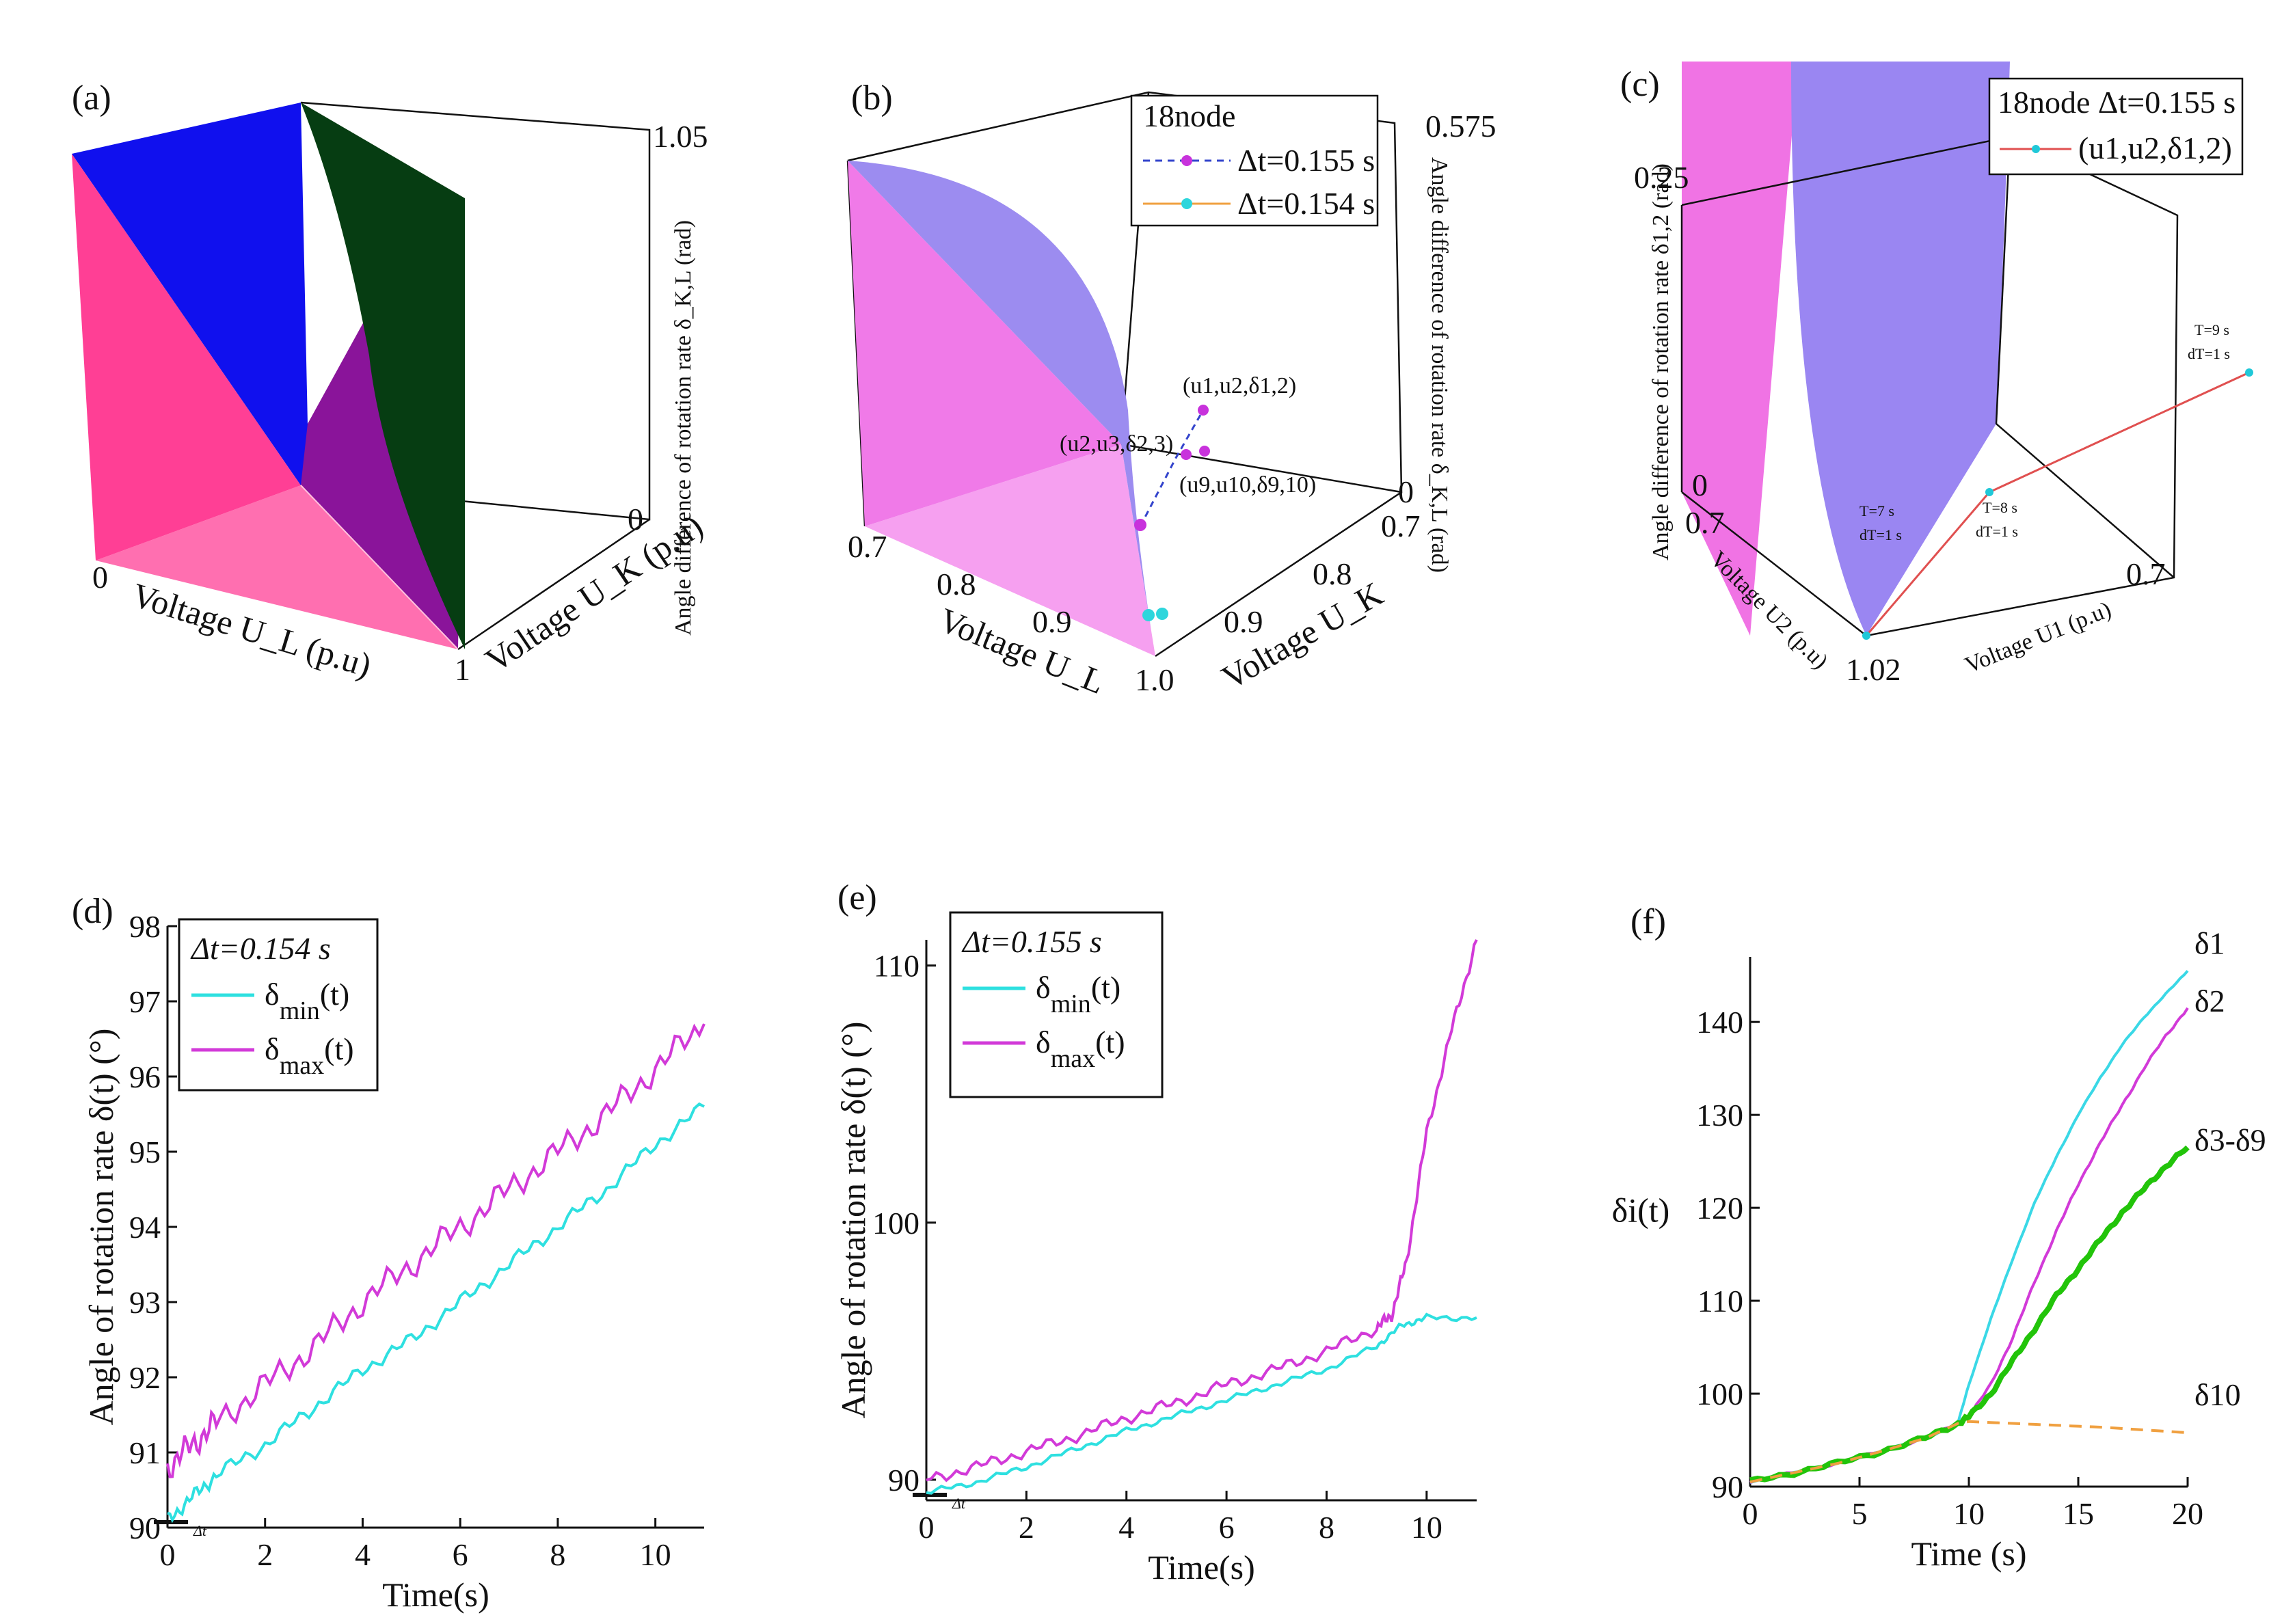 This screenshot has height=1624, width=2269. I want to click on panel-b-y-tick: 0.7, so click(1401, 526).